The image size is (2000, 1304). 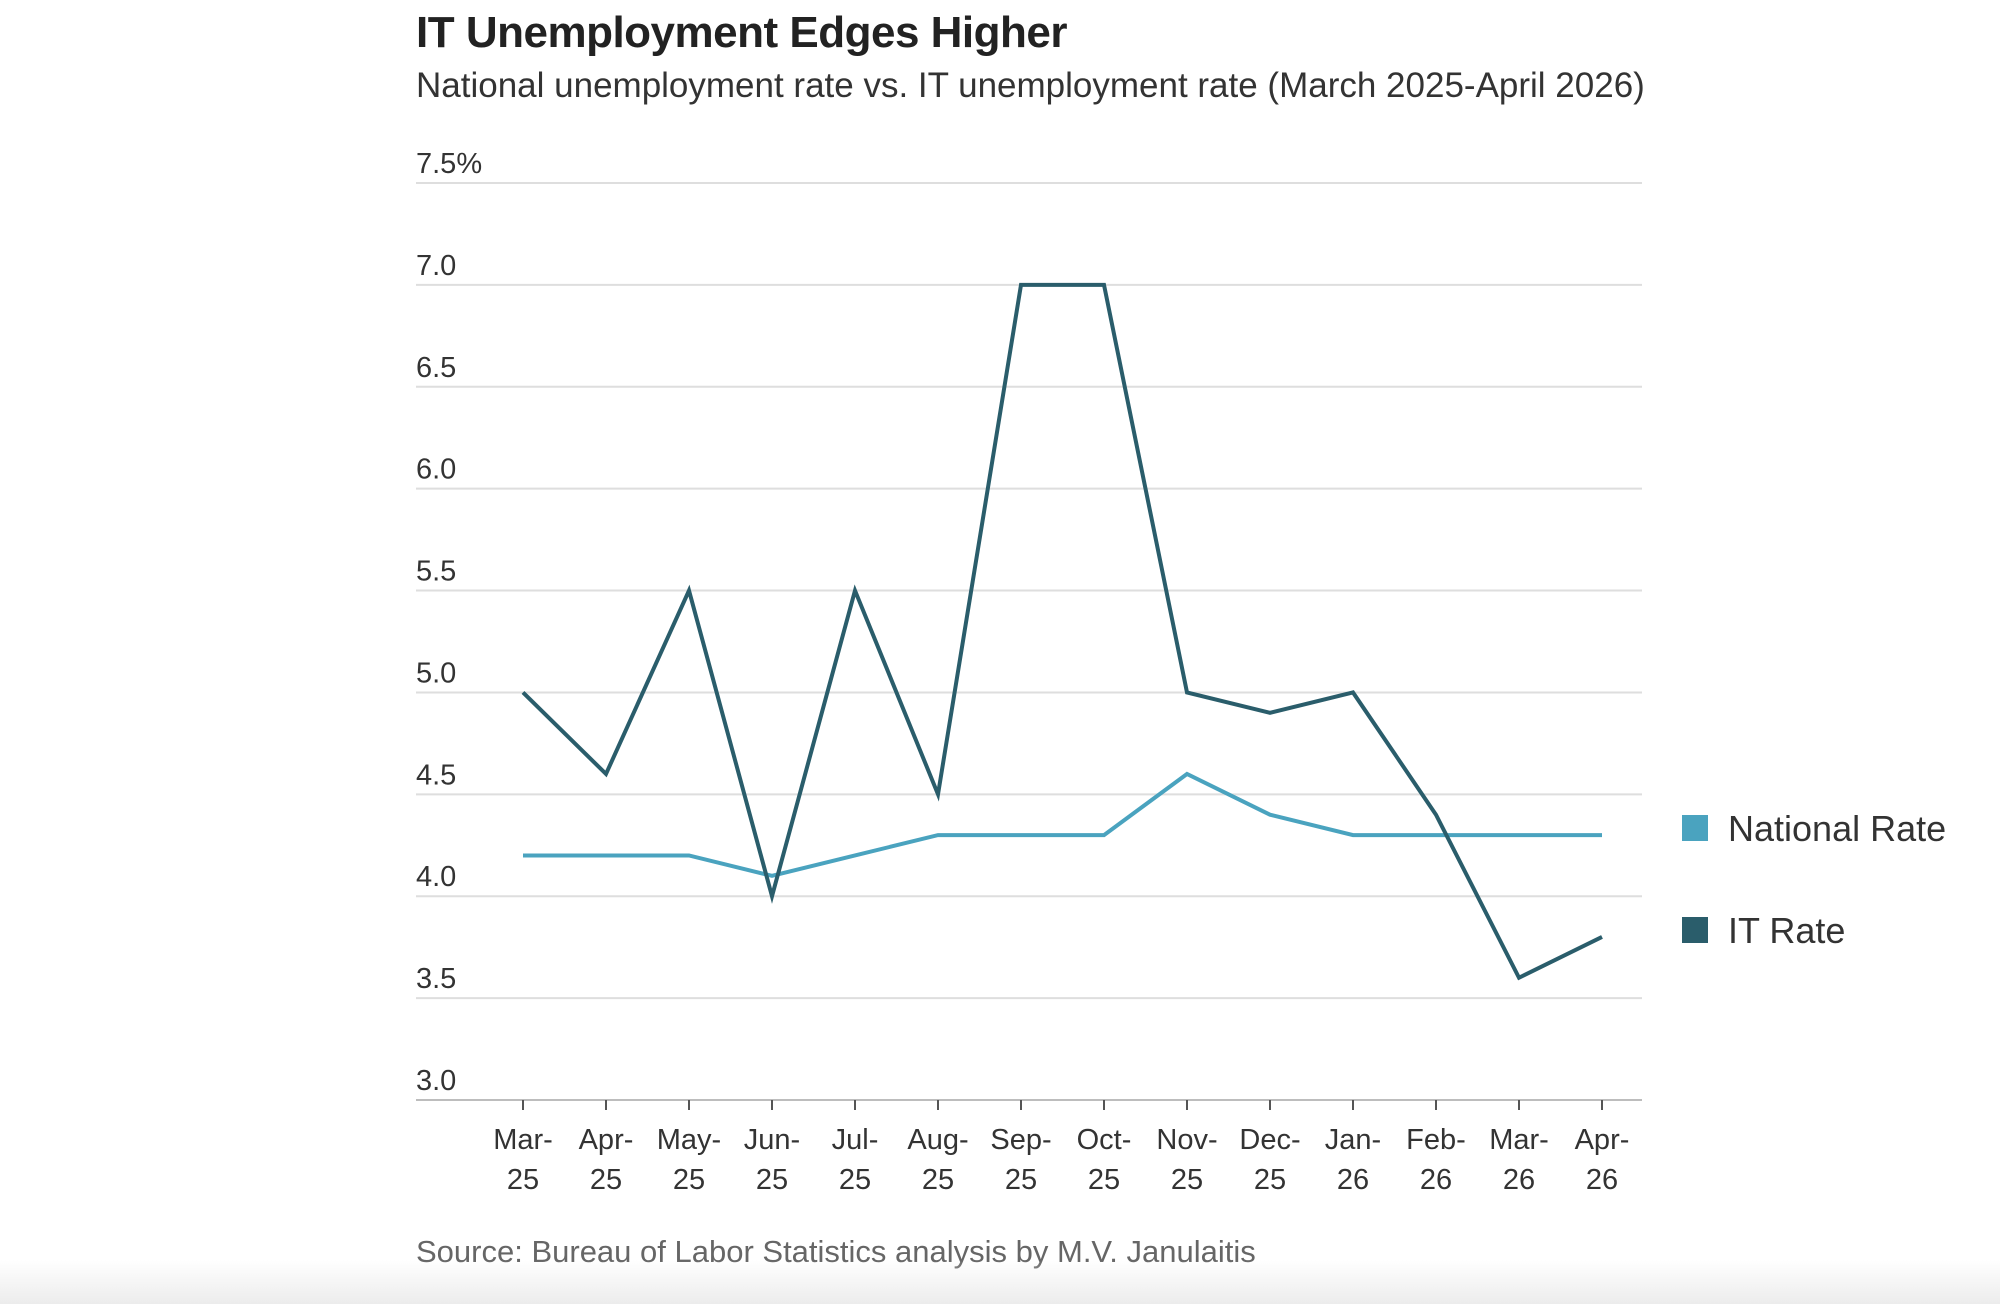 What do you see at coordinates (1837, 828) in the screenshot?
I see `legend-label: National Rate` at bounding box center [1837, 828].